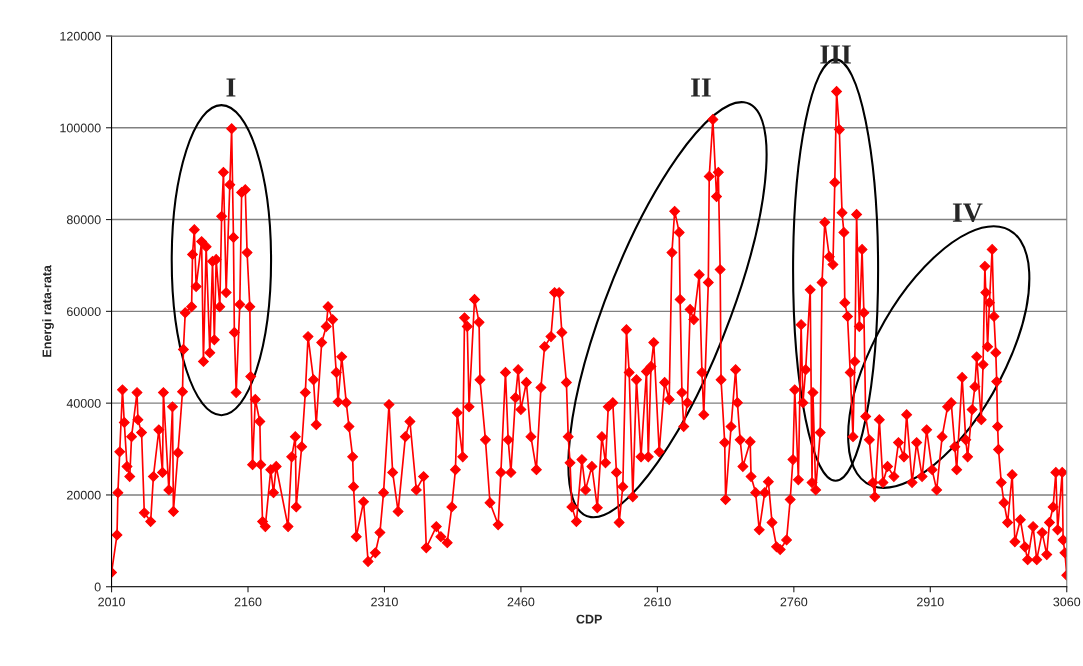  Describe the element at coordinates (835, 54) in the screenshot. I see `annotation: III` at that location.